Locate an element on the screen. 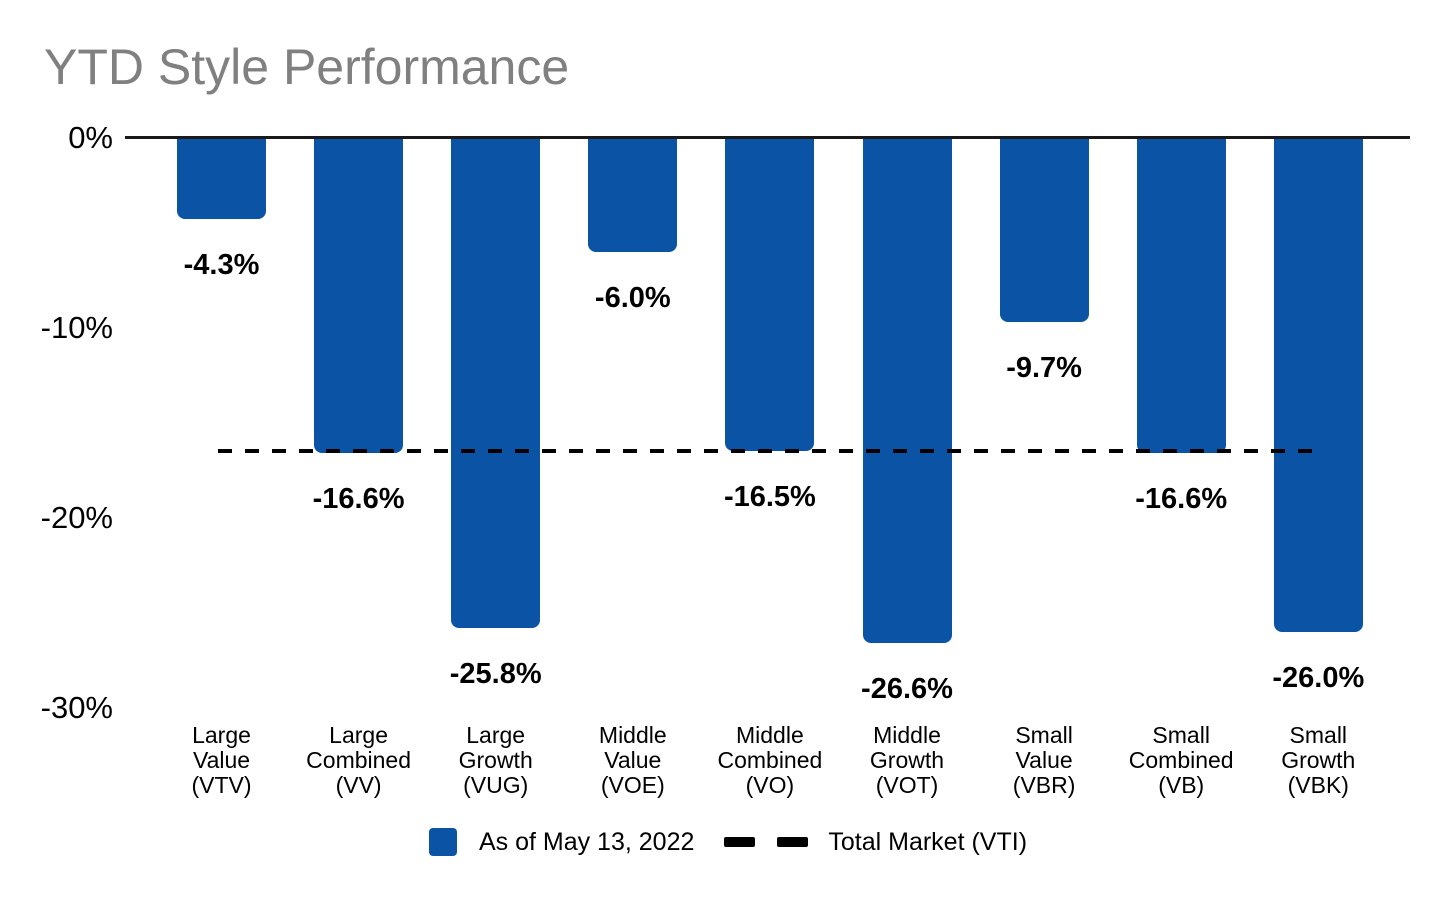 Image resolution: width=1456 pixels, height=900 pixels. y-axis-tick: -30% is located at coordinates (76, 707).